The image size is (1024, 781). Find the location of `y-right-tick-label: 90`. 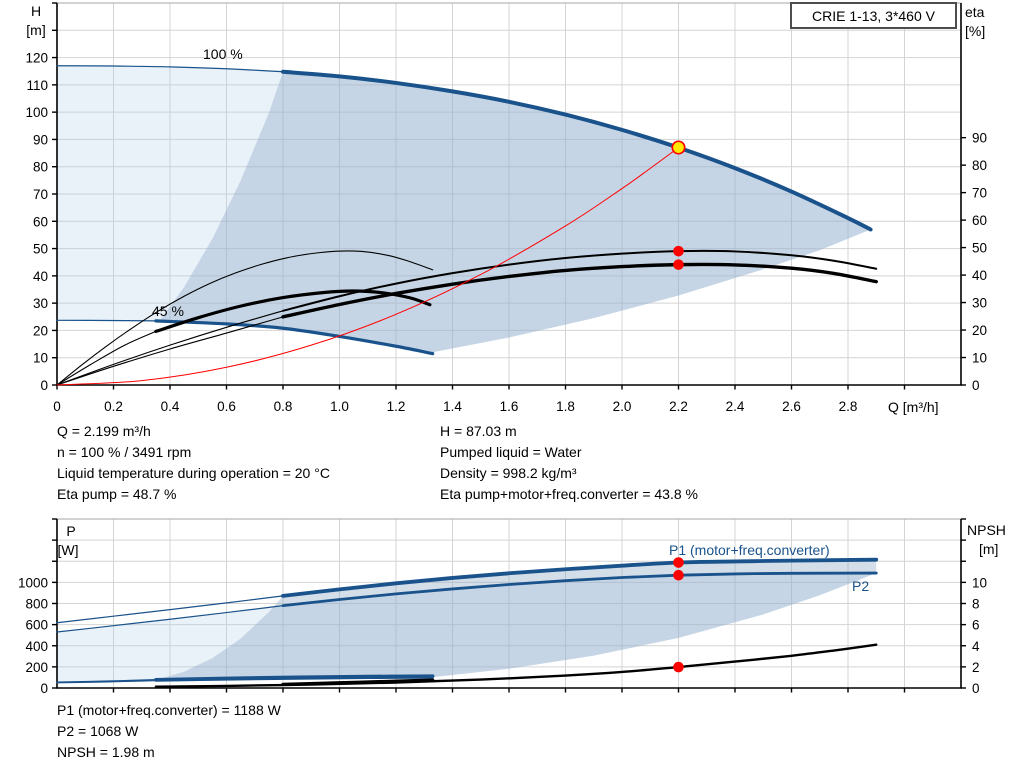

y-right-tick-label: 90 is located at coordinates (979, 138).